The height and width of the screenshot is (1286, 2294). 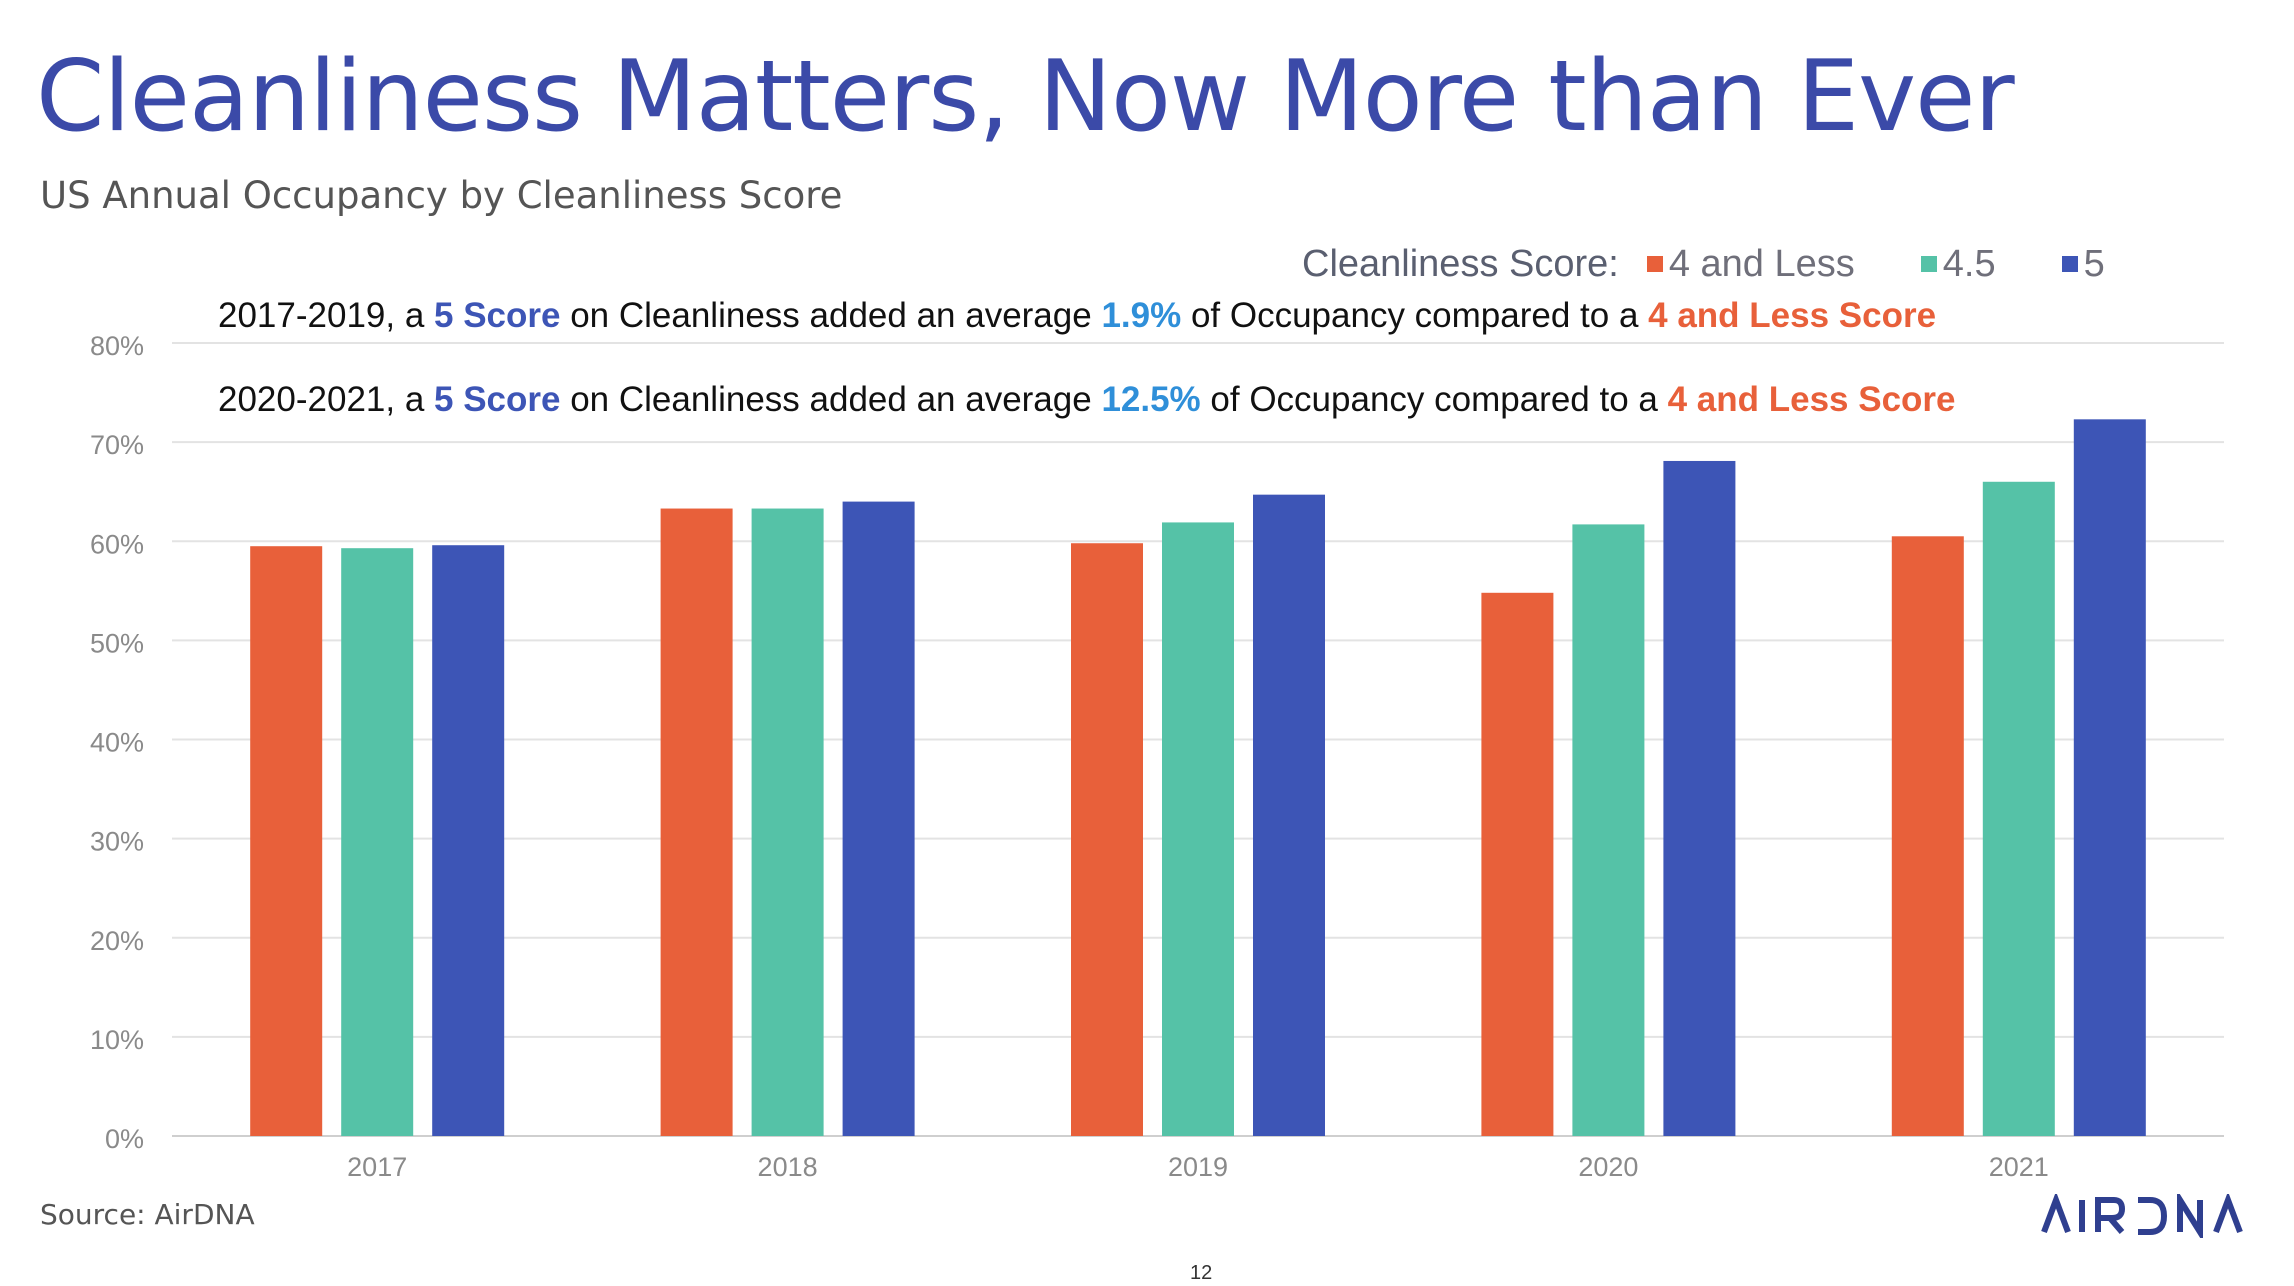 What do you see at coordinates (788, 1167) in the screenshot?
I see `x-tick-label: 2018` at bounding box center [788, 1167].